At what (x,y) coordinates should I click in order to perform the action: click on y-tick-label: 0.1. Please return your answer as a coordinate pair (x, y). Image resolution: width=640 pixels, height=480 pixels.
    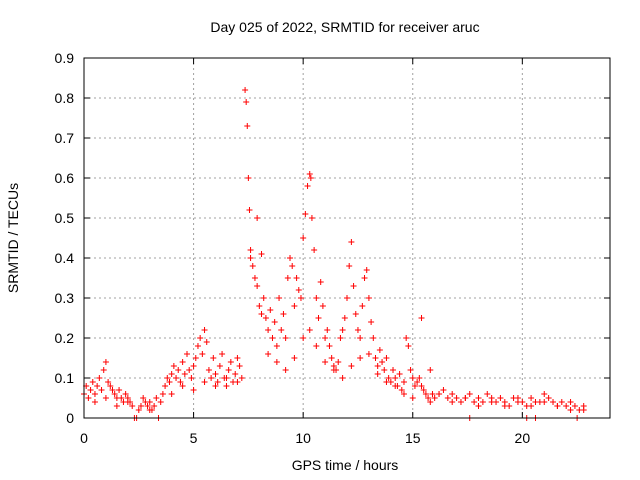
    Looking at the image, I should click on (65, 378).